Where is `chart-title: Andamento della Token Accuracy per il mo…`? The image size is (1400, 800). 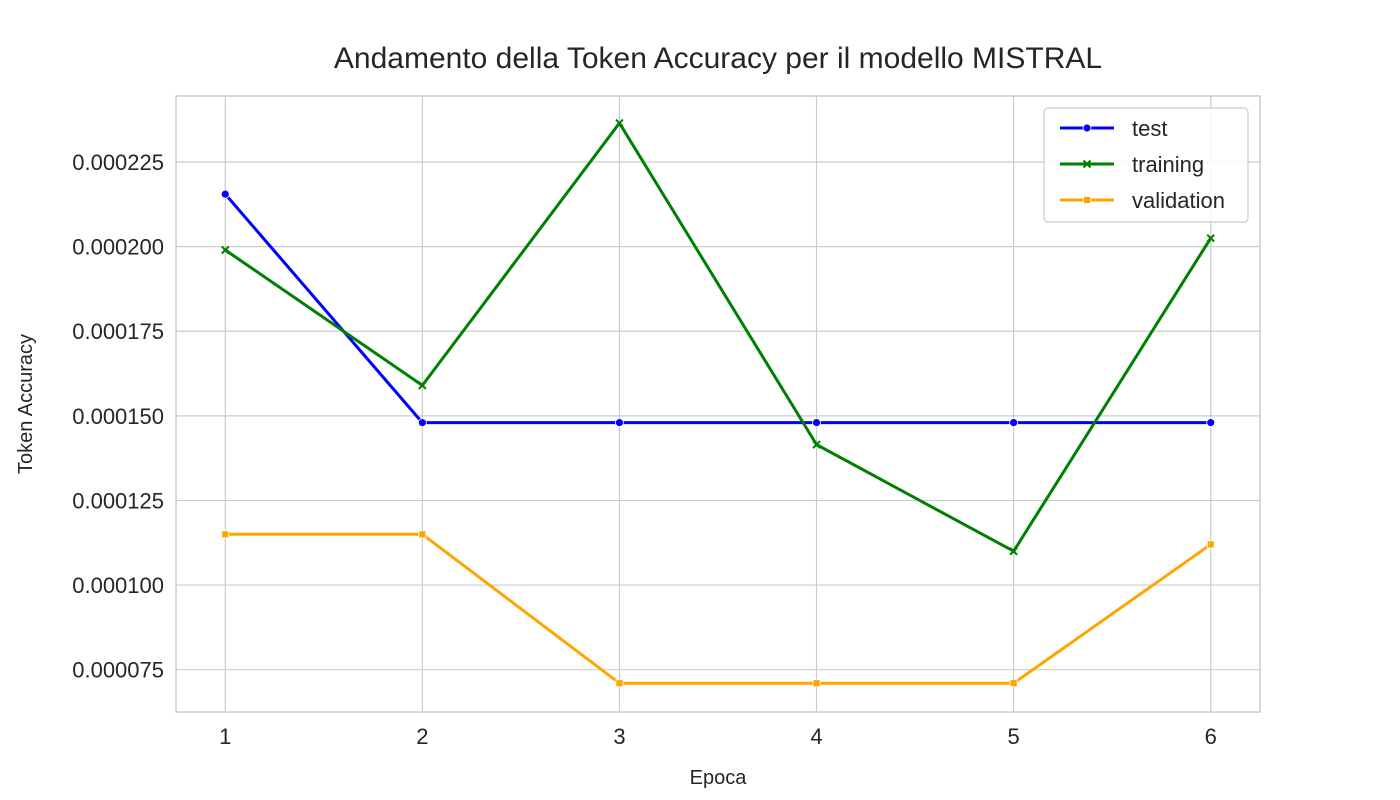
chart-title: Andamento della Token Accuracy per il mo… is located at coordinates (718, 58).